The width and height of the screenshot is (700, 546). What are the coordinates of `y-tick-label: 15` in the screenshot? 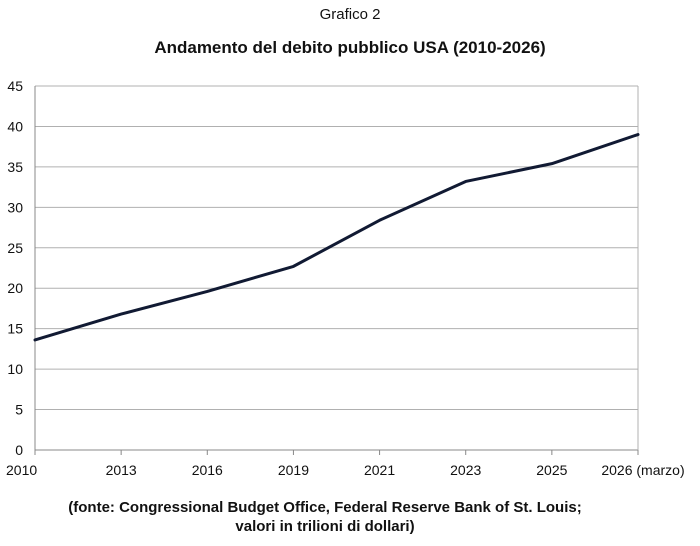 It's located at (15, 329).